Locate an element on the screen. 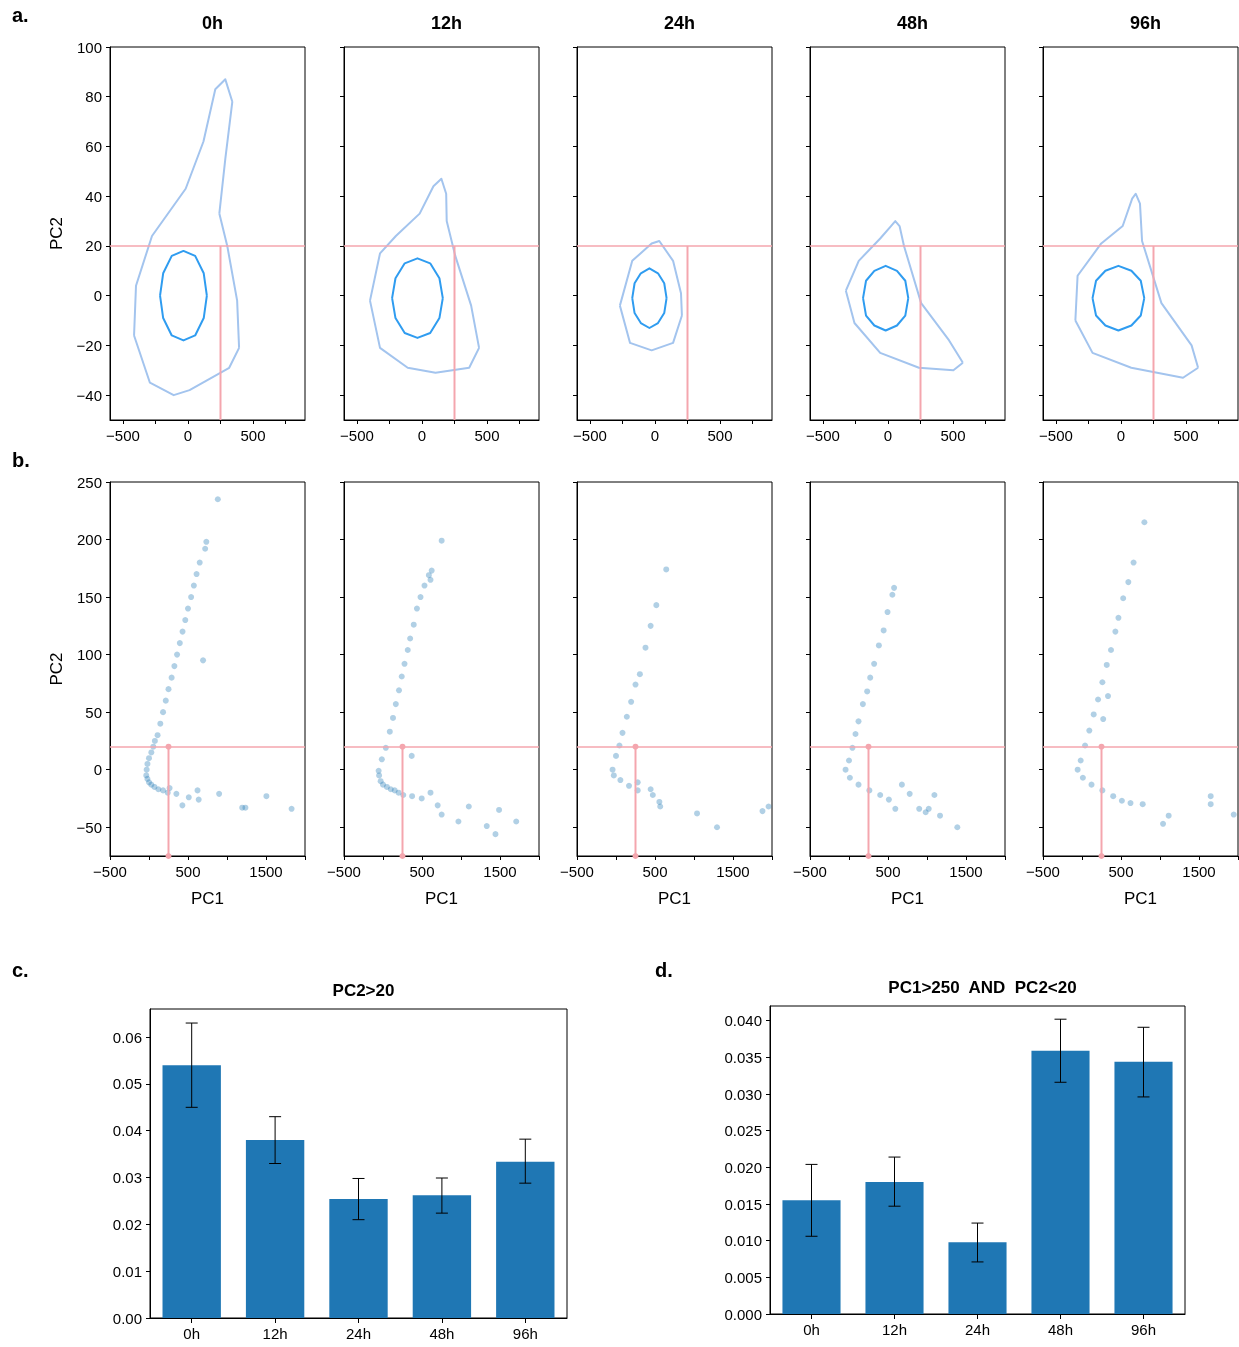  y-tick-label: 0.030 is located at coordinates (743, 1094).